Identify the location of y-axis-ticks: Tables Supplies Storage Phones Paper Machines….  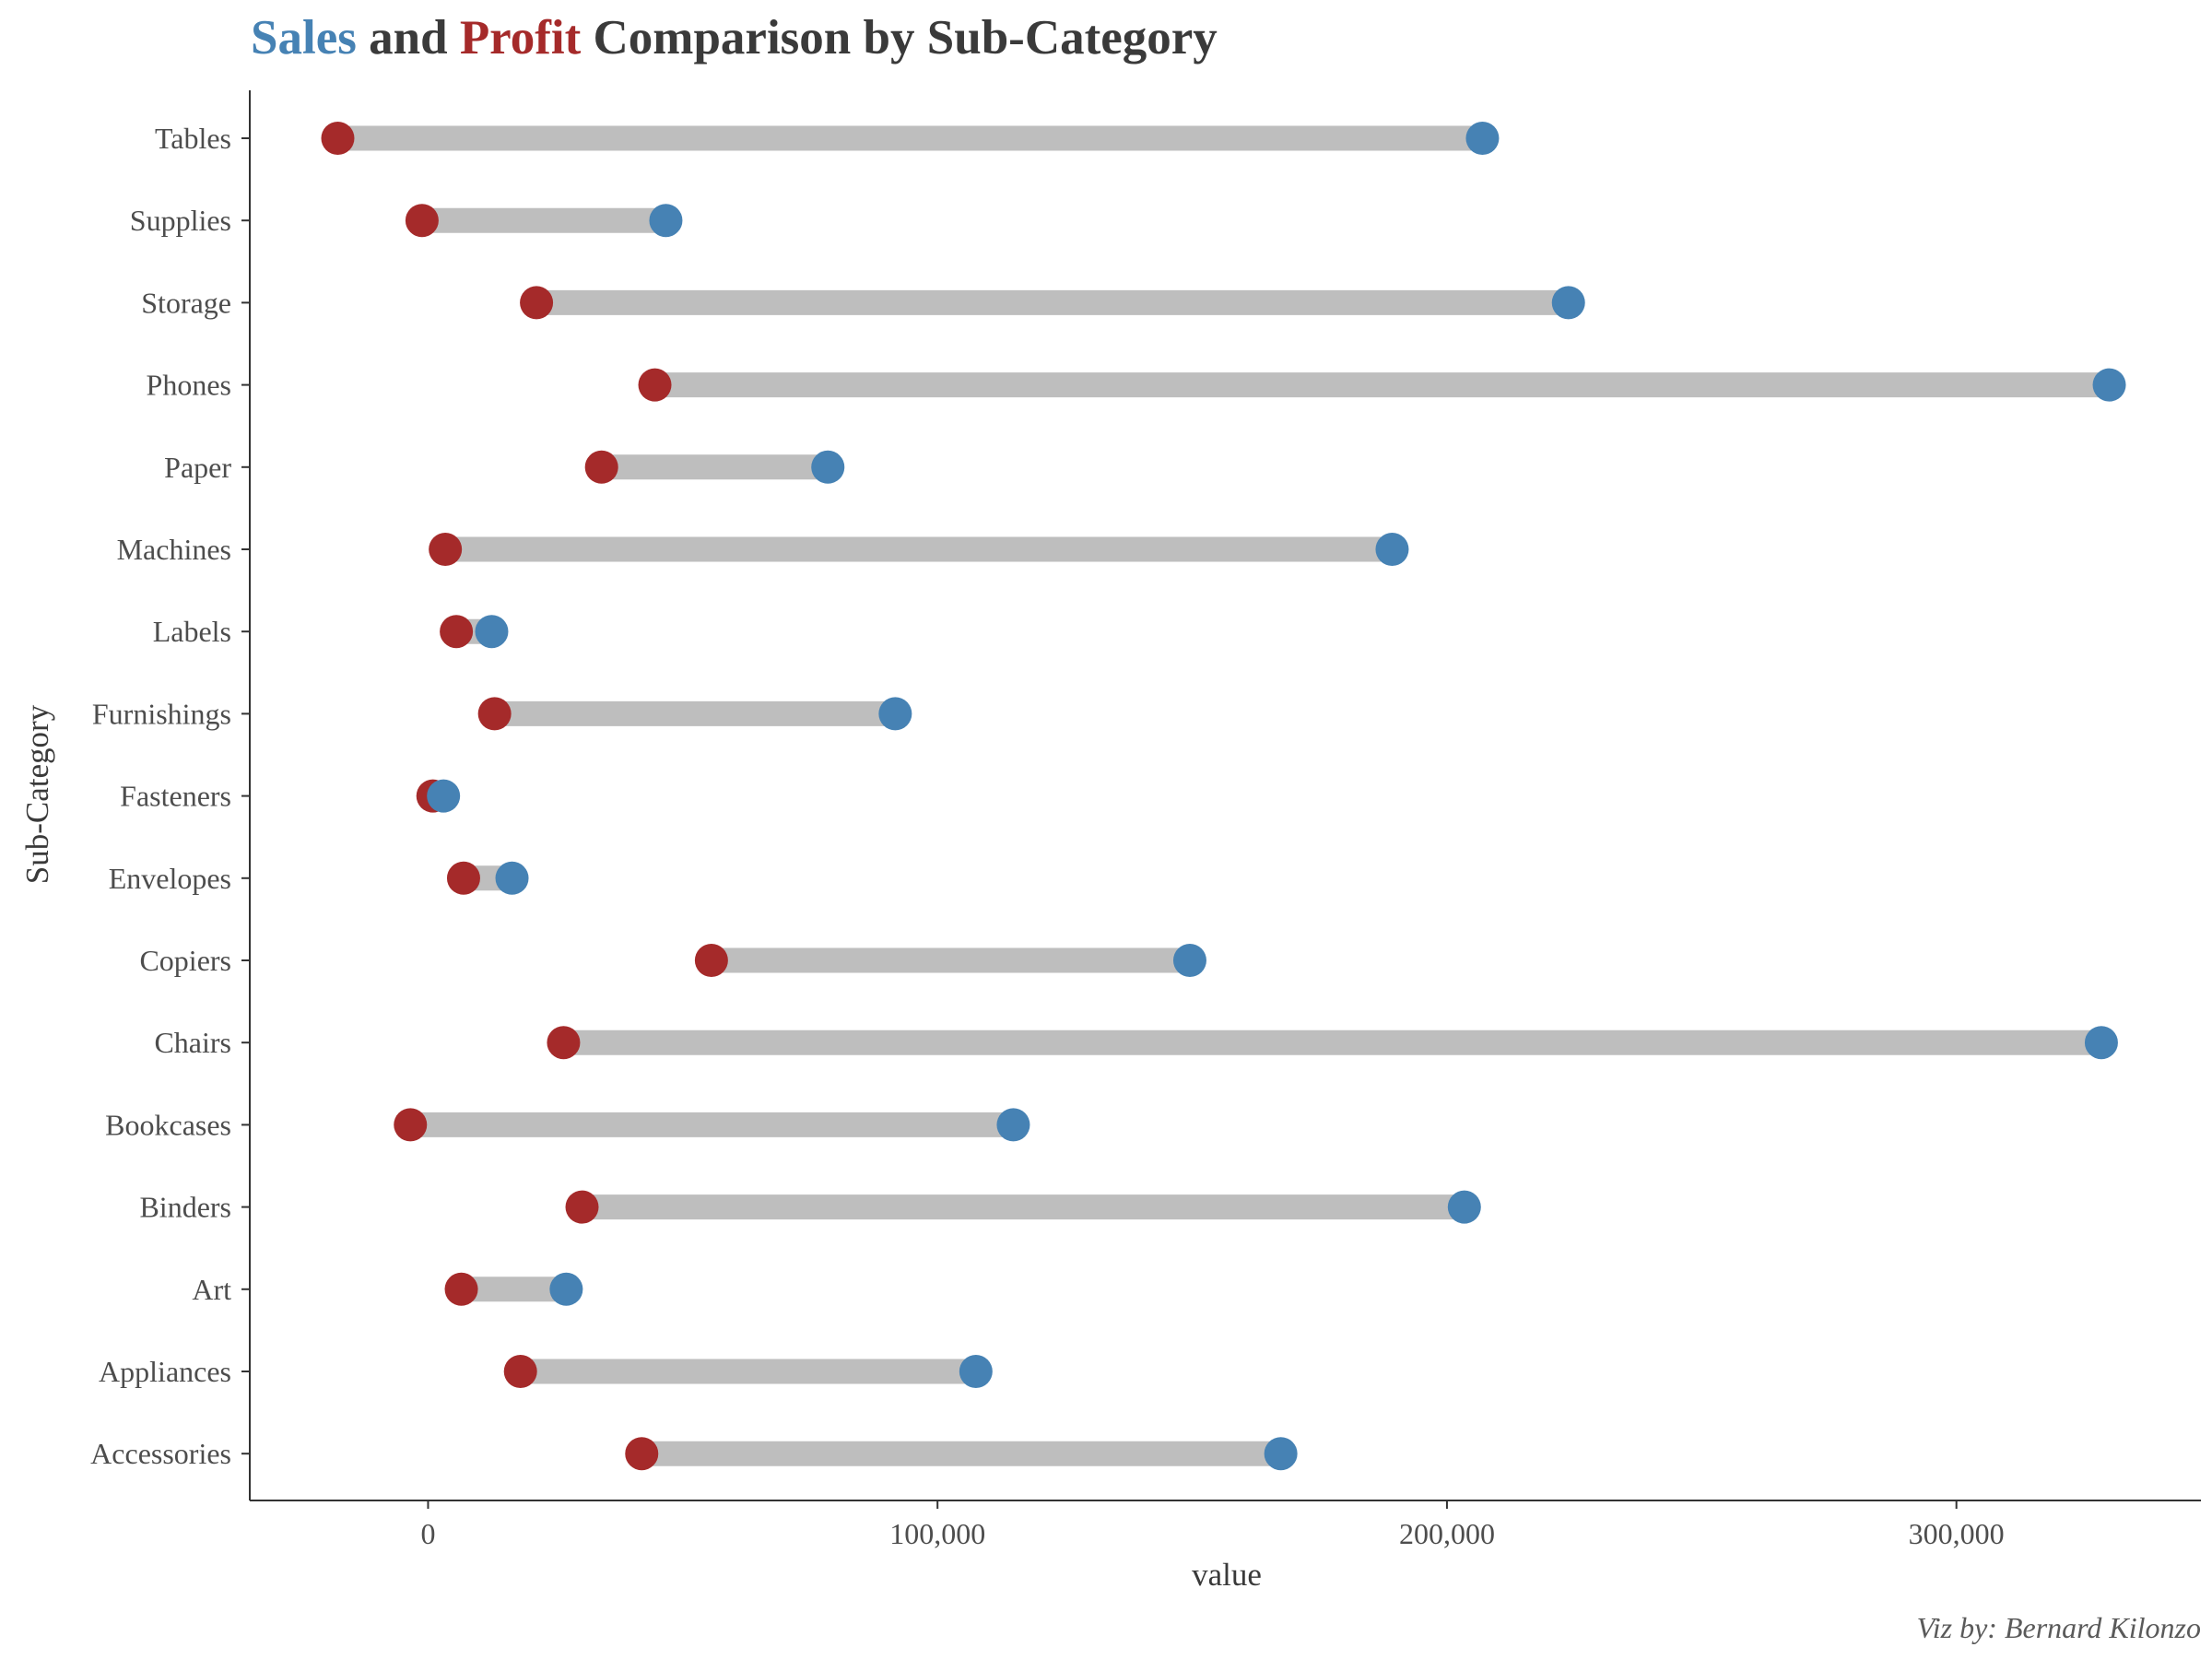
(170, 796).